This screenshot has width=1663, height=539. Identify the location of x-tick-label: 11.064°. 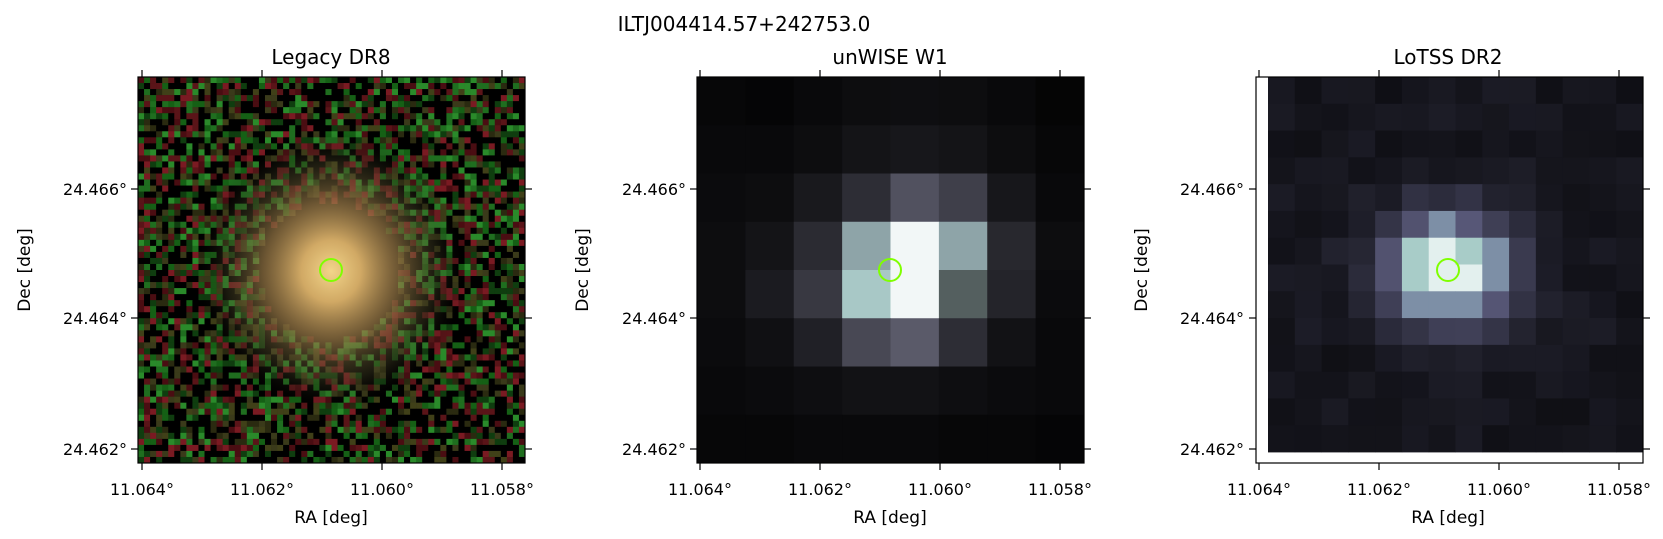
(1259, 489).